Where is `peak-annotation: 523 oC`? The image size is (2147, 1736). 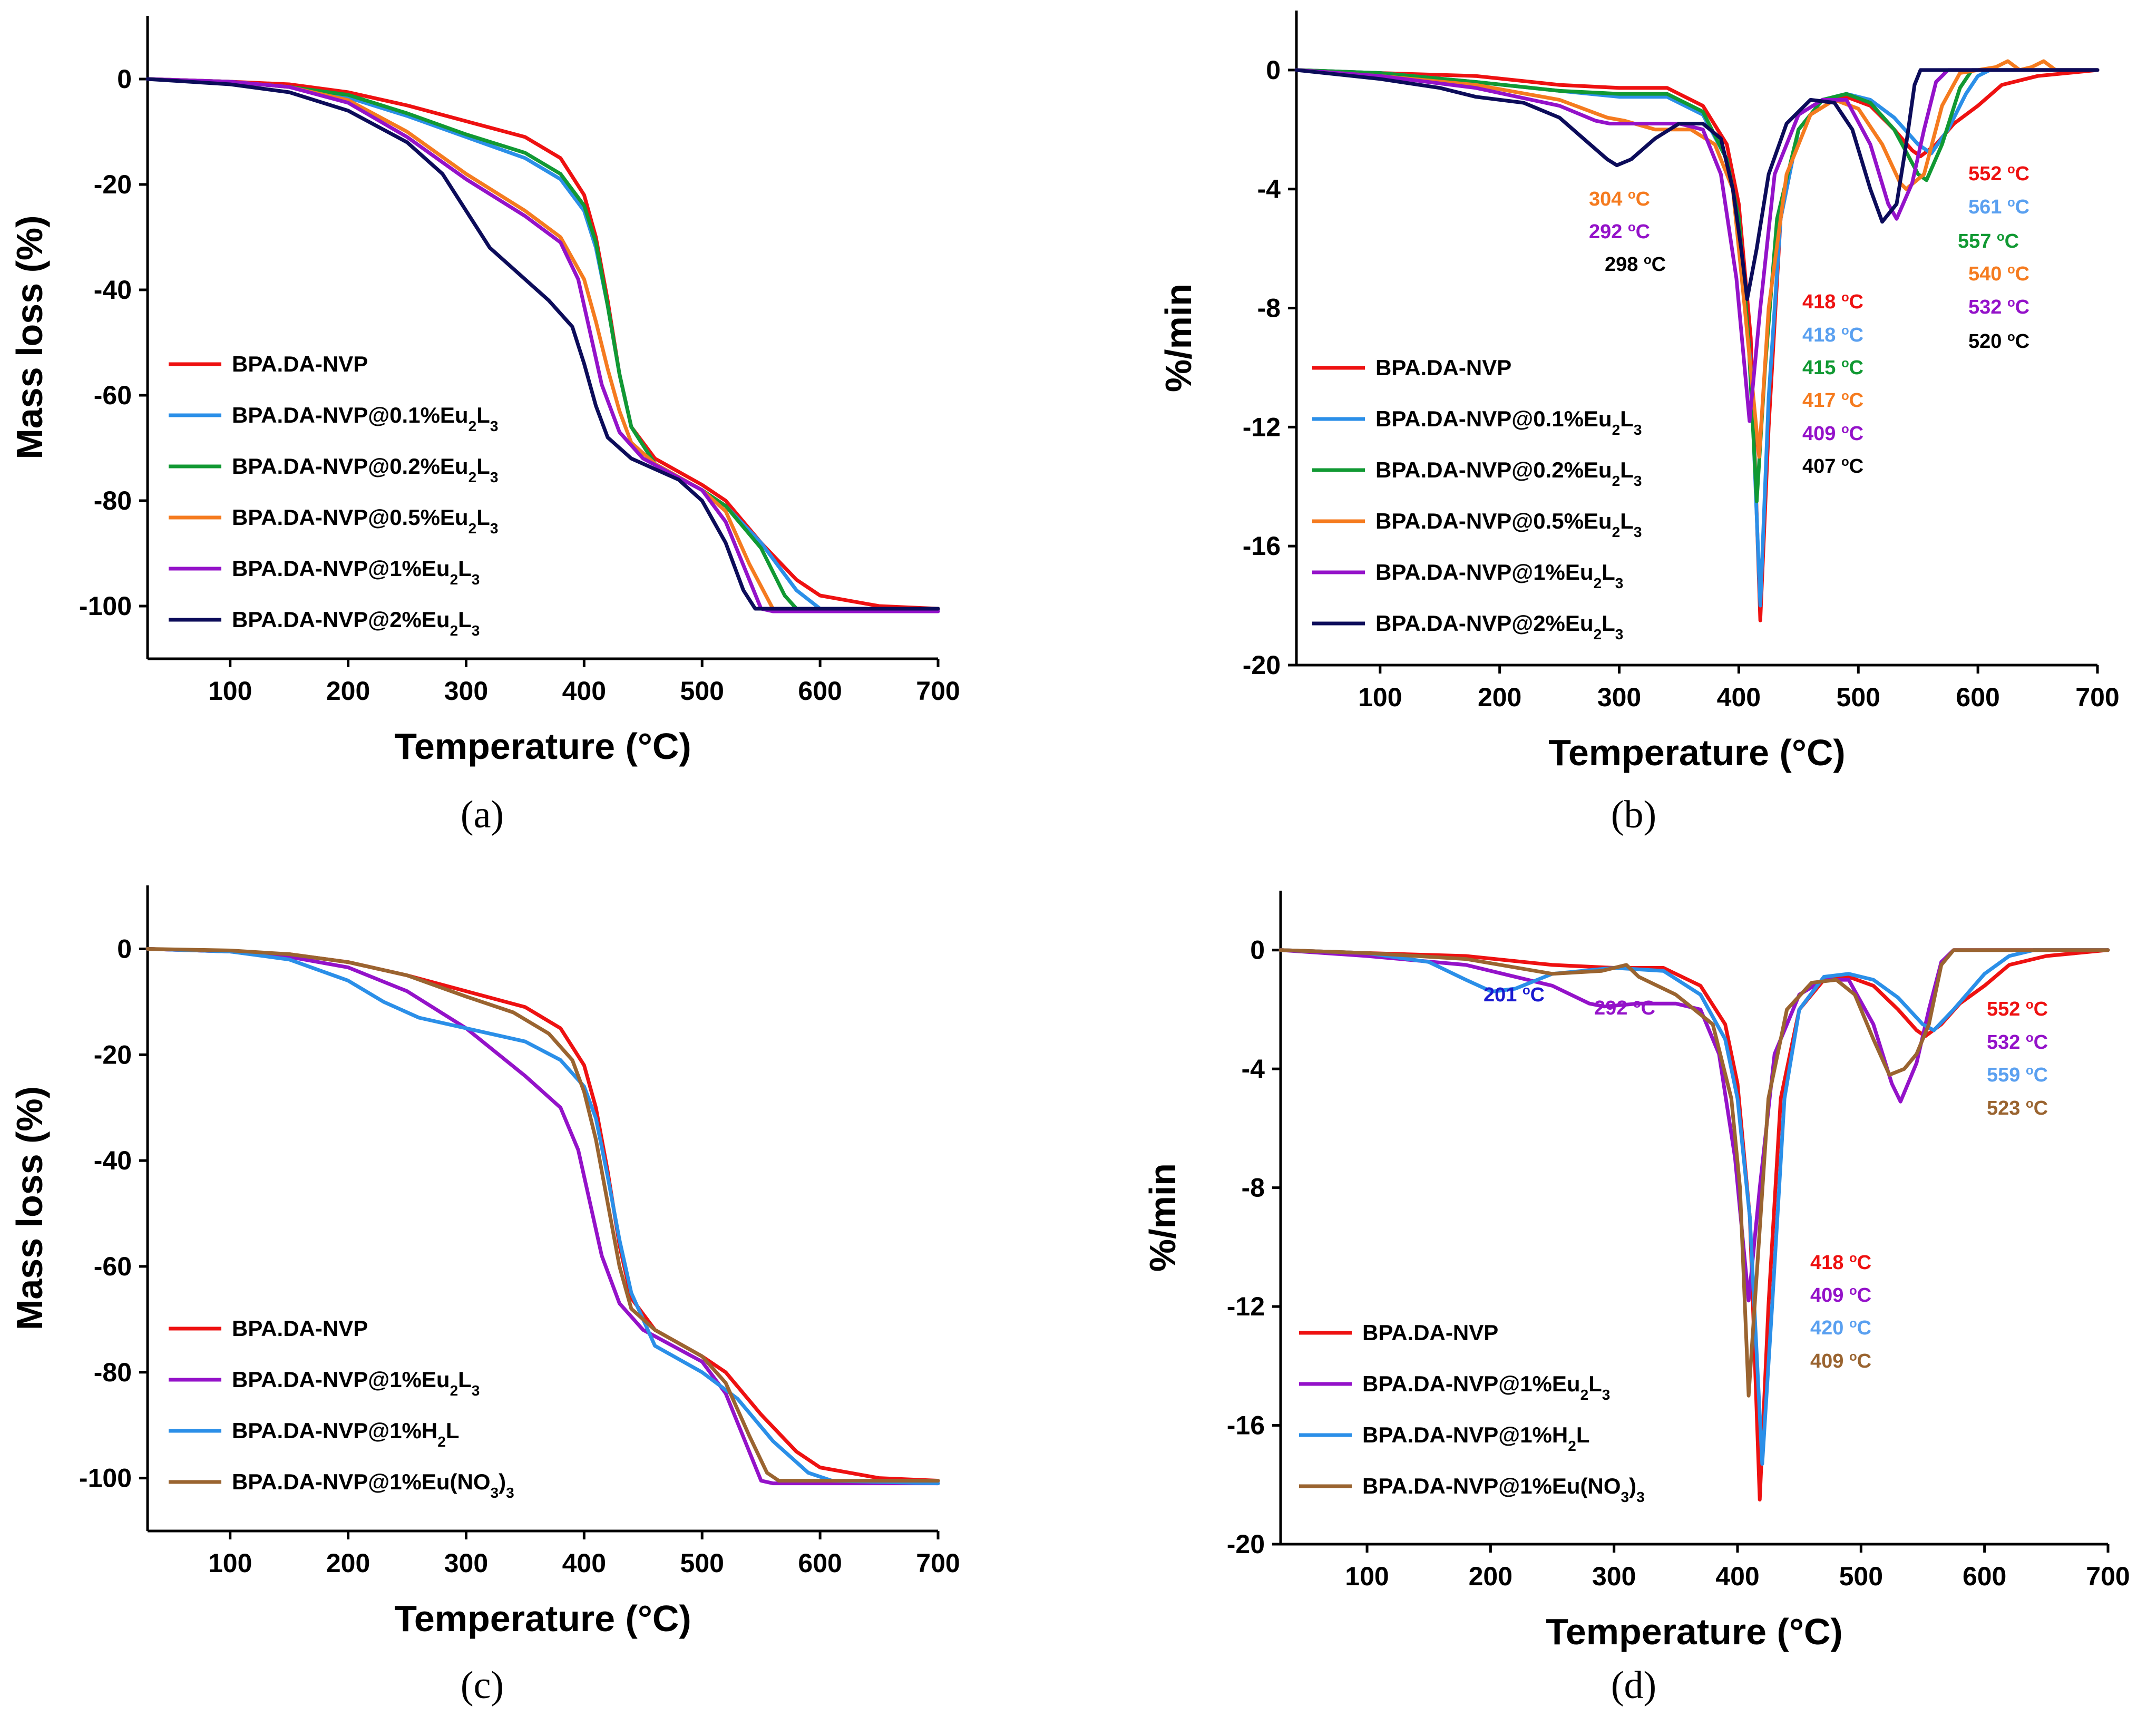 peak-annotation: 523 oC is located at coordinates (2018, 1108).